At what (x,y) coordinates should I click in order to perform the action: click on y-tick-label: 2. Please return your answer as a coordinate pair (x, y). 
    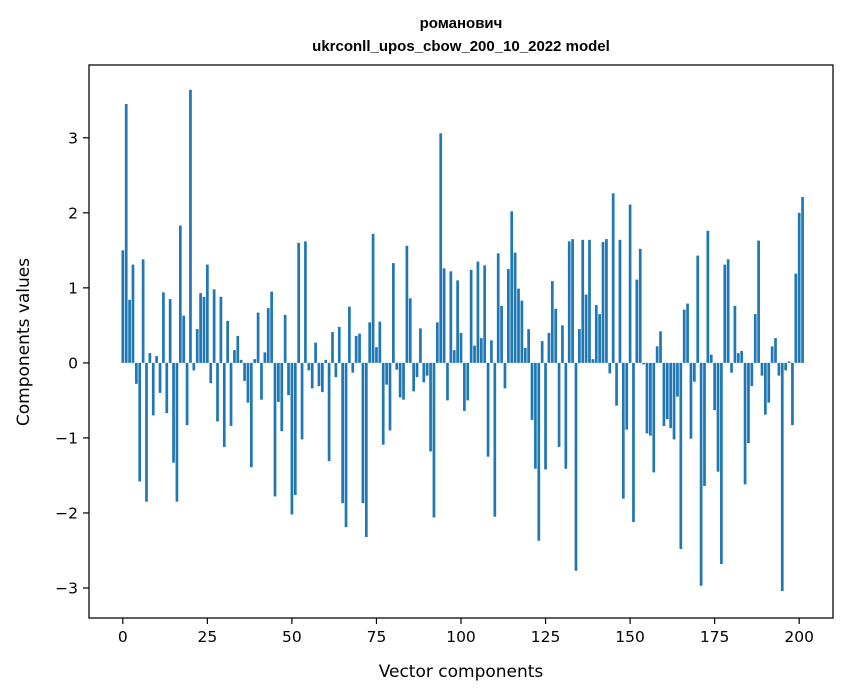
    Looking at the image, I should click on (73, 213).